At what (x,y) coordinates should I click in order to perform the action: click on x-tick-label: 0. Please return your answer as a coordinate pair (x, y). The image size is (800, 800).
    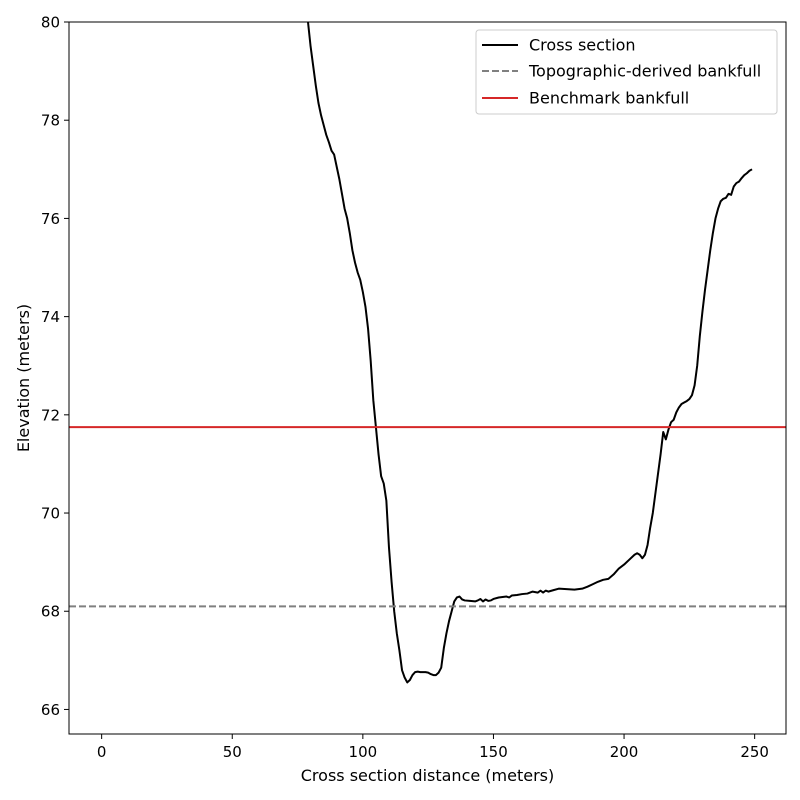
    Looking at the image, I should click on (102, 752).